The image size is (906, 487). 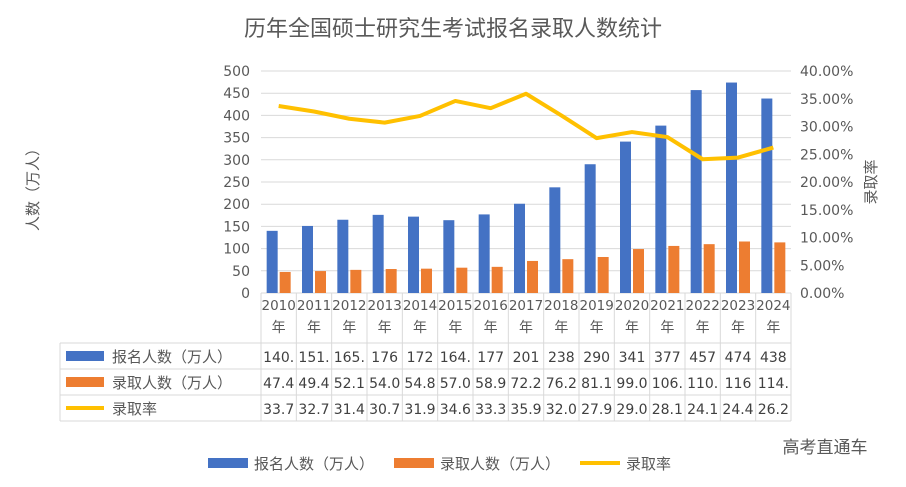 What do you see at coordinates (702, 358) in the screenshot?
I see `table-cell: 457` at bounding box center [702, 358].